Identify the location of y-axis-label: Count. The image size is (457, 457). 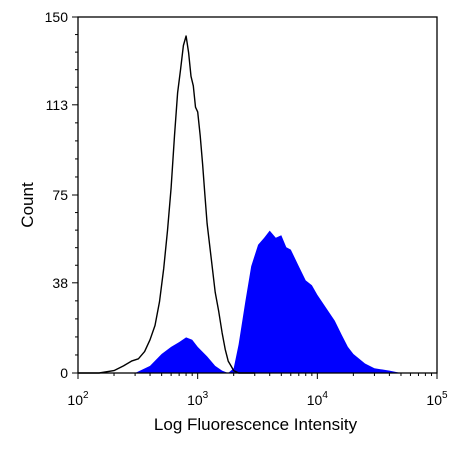
(27, 205).